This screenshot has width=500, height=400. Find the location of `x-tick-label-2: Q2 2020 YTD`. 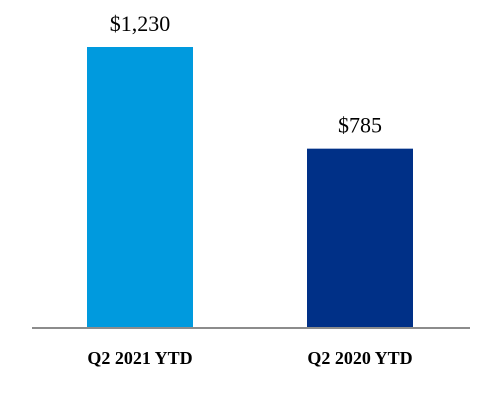

x-tick-label-2: Q2 2020 YTD is located at coordinates (359, 358).